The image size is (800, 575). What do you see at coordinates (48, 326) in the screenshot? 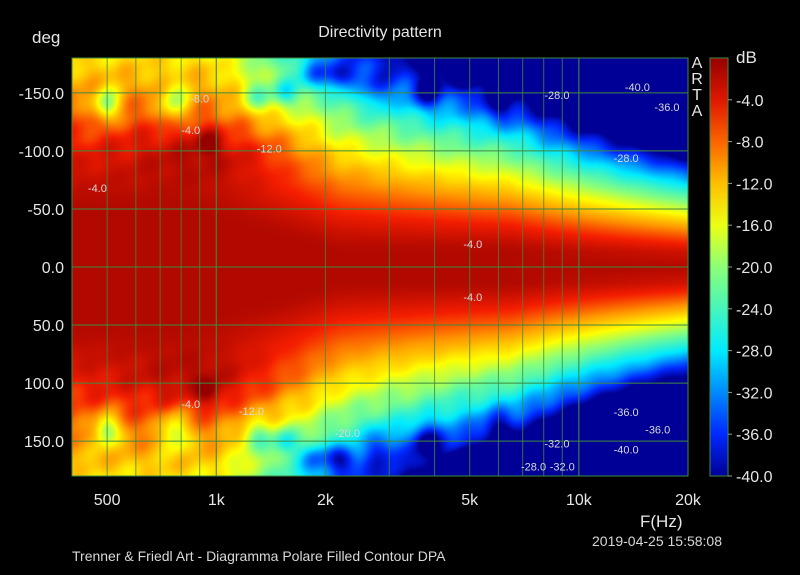
I see `y-tick-label: 50.0` at bounding box center [48, 326].